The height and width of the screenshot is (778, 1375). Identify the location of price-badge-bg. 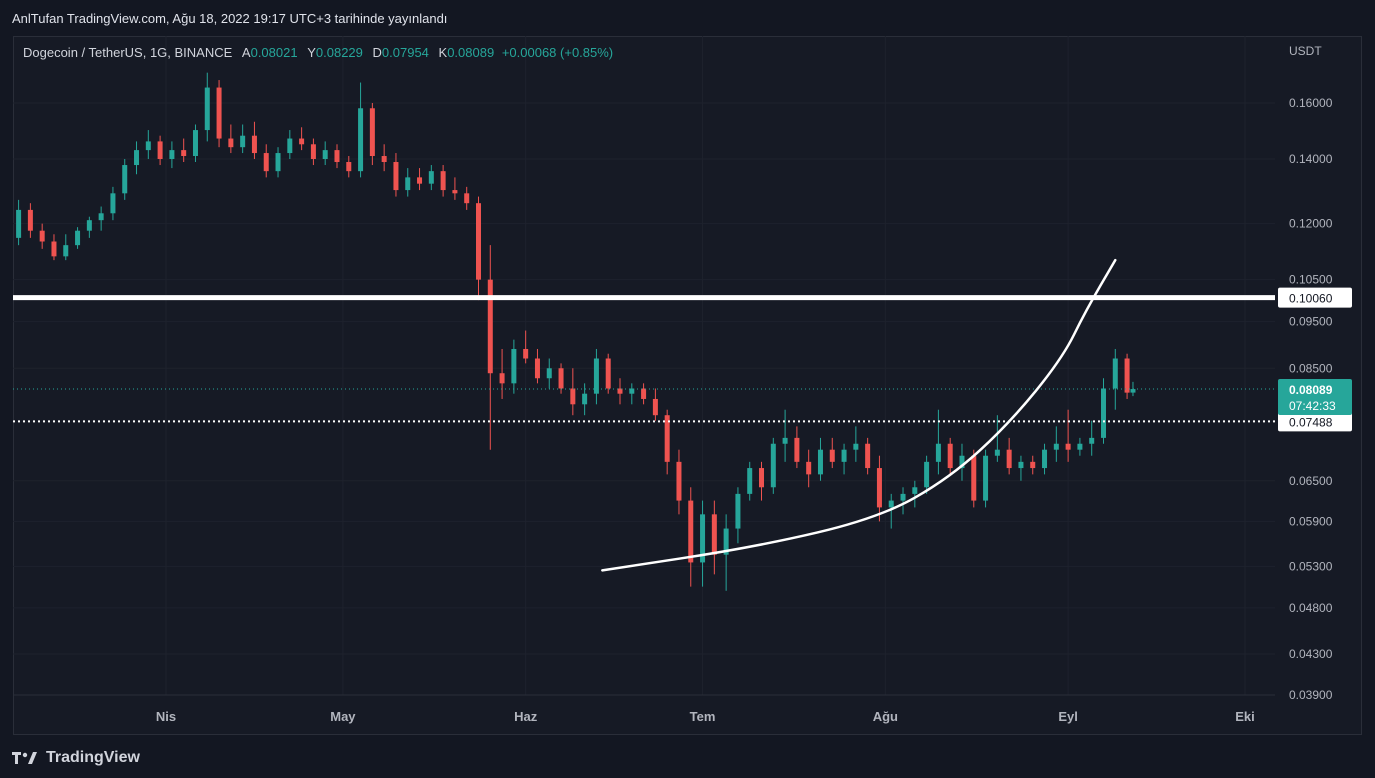
(1315, 421).